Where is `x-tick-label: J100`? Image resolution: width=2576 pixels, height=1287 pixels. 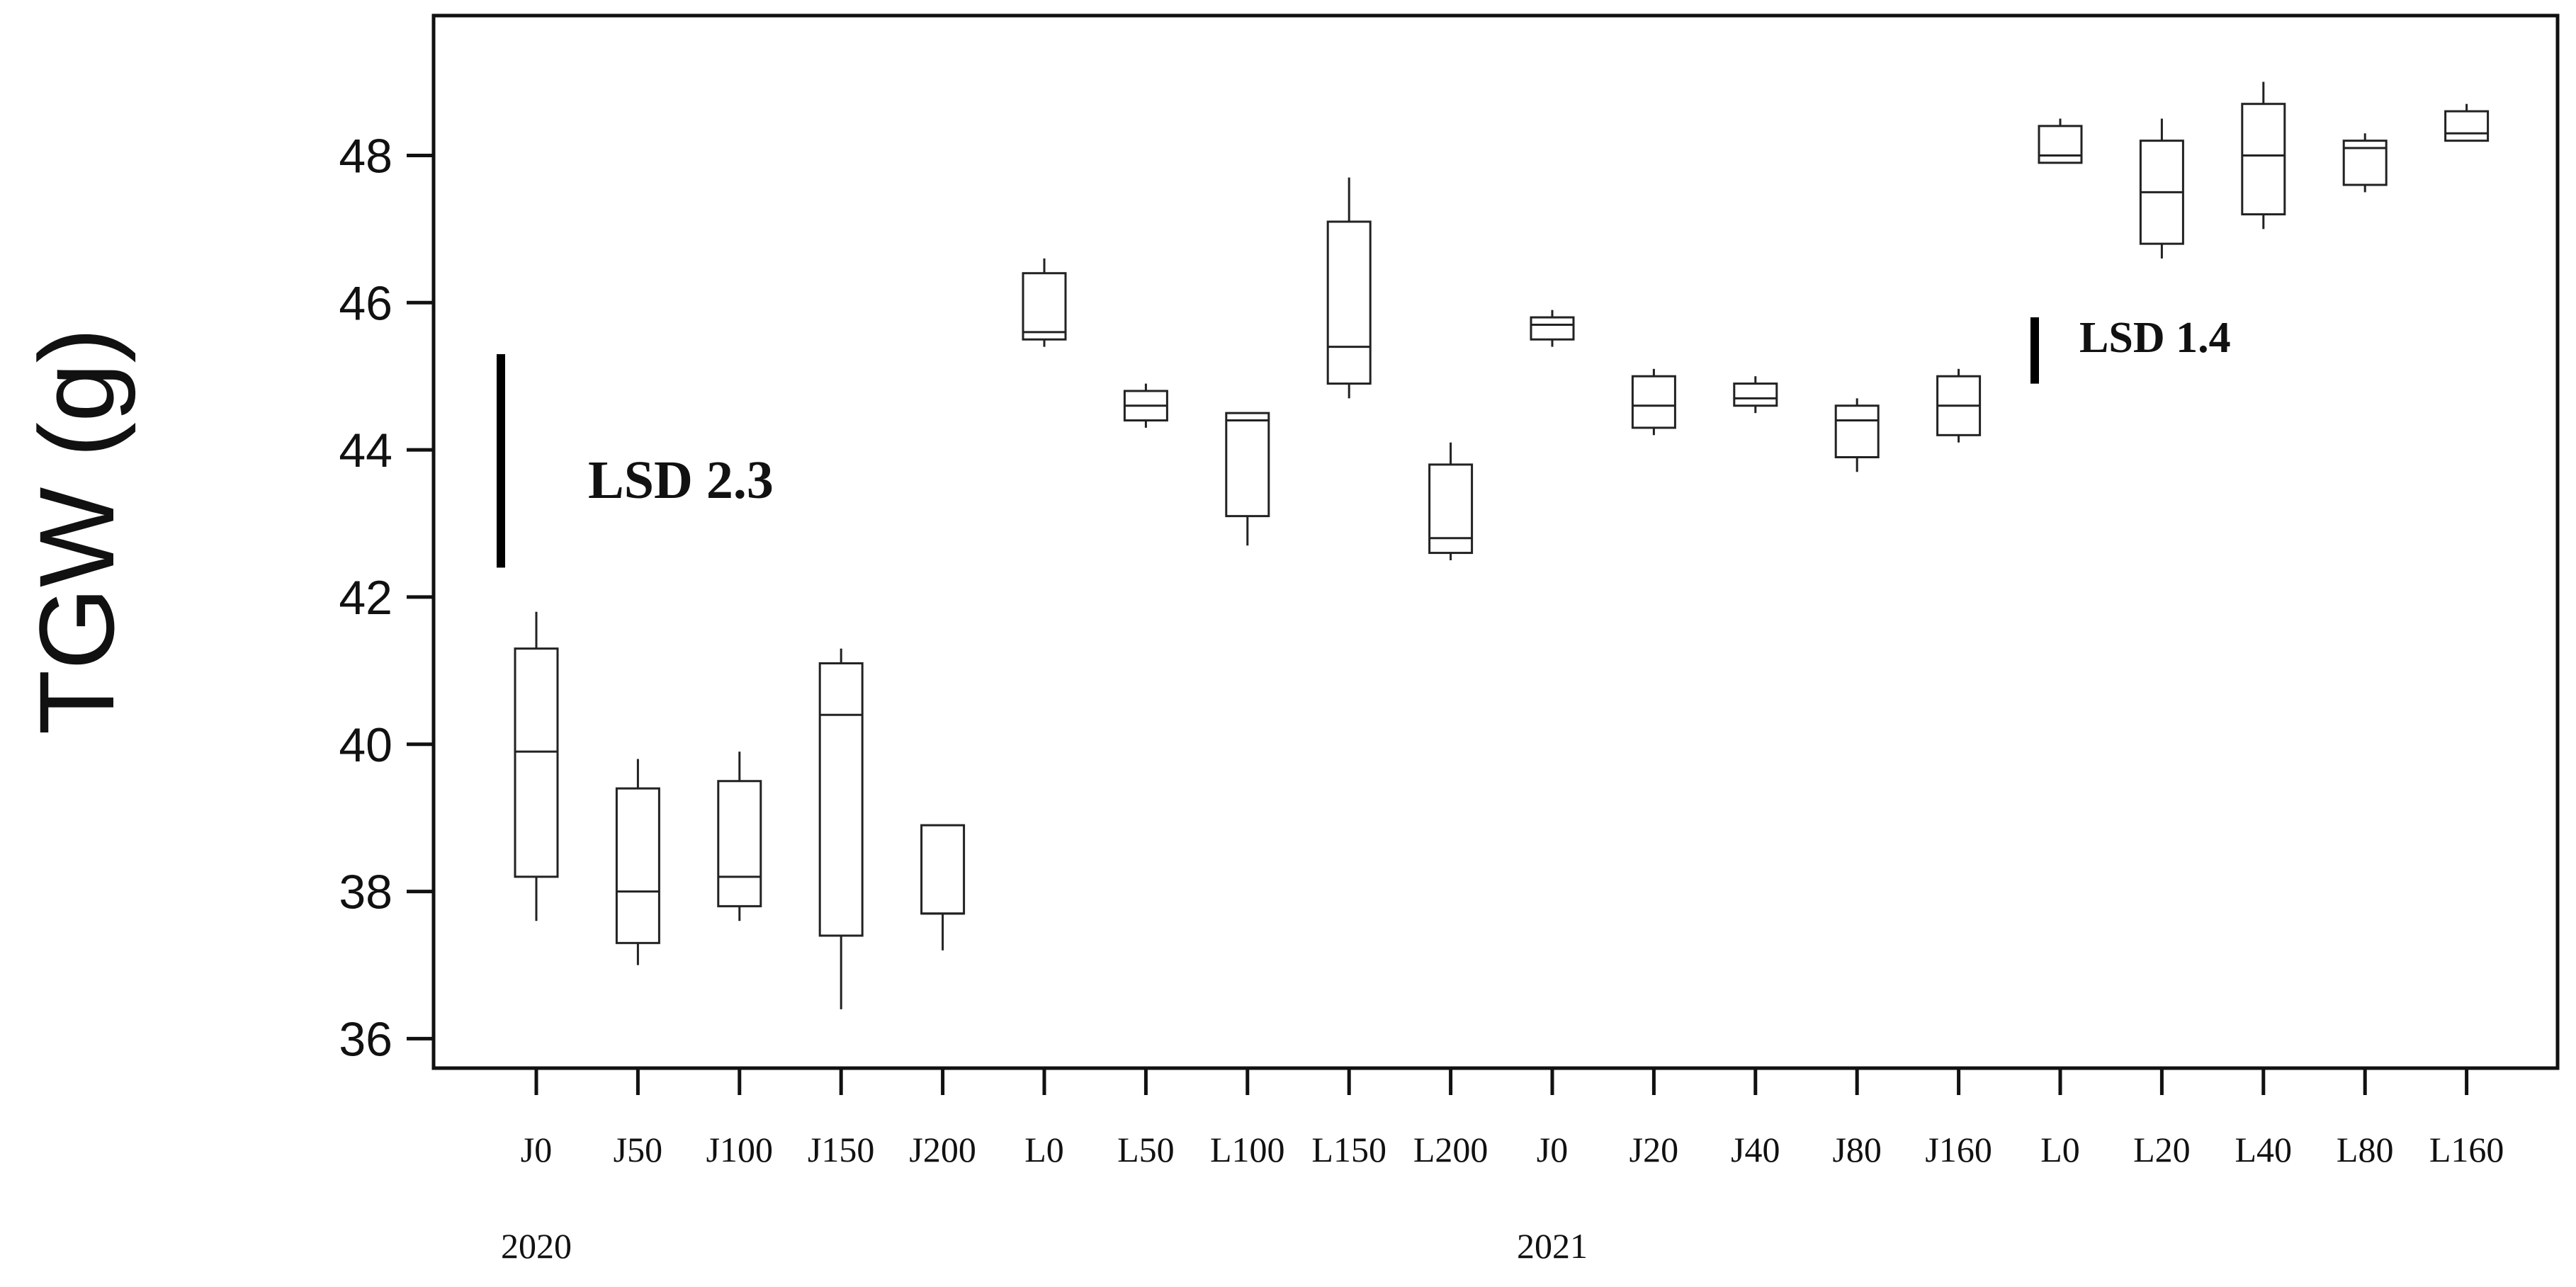 x-tick-label: J100 is located at coordinates (740, 1149).